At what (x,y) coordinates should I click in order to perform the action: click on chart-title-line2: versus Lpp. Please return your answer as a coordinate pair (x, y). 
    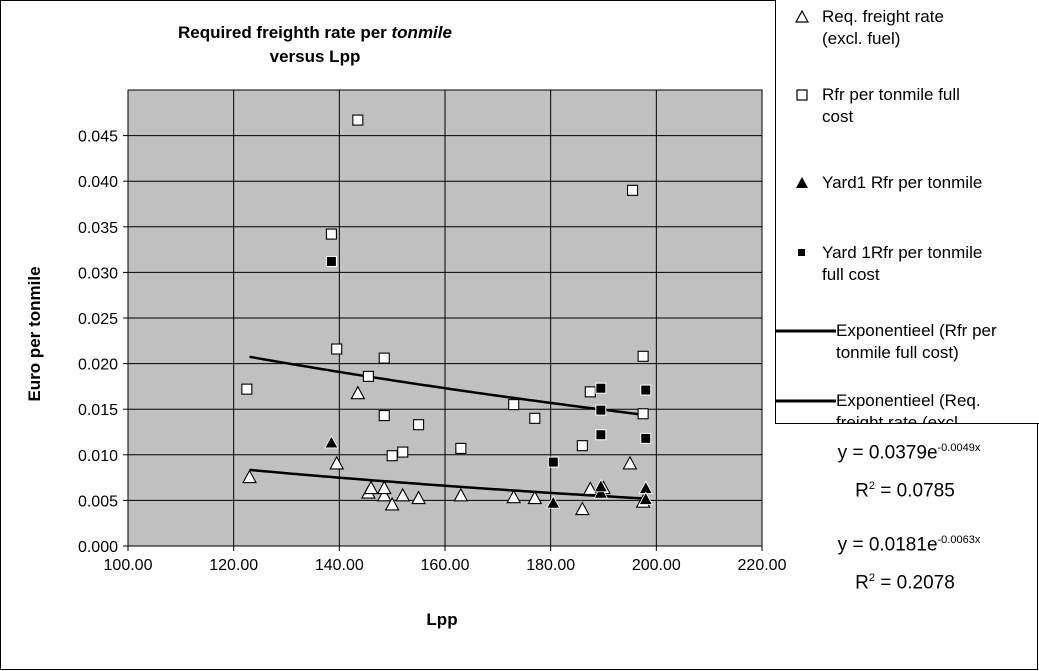
    Looking at the image, I should click on (315, 56).